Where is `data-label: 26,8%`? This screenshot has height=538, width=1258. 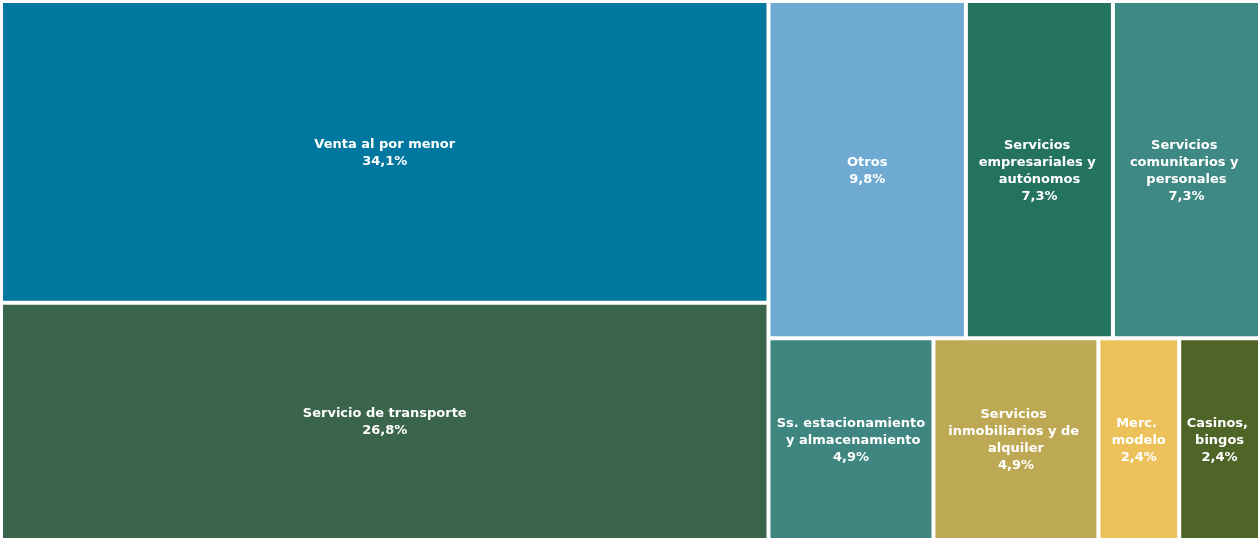 data-label: 26,8% is located at coordinates (385, 430).